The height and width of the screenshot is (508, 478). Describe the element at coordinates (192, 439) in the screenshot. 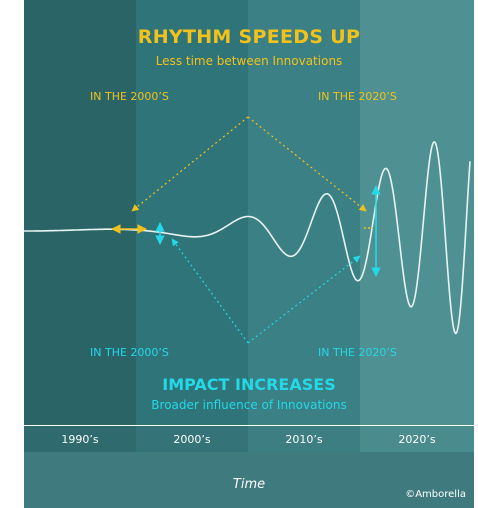

I see `decade-2000s: 2000’s` at that location.